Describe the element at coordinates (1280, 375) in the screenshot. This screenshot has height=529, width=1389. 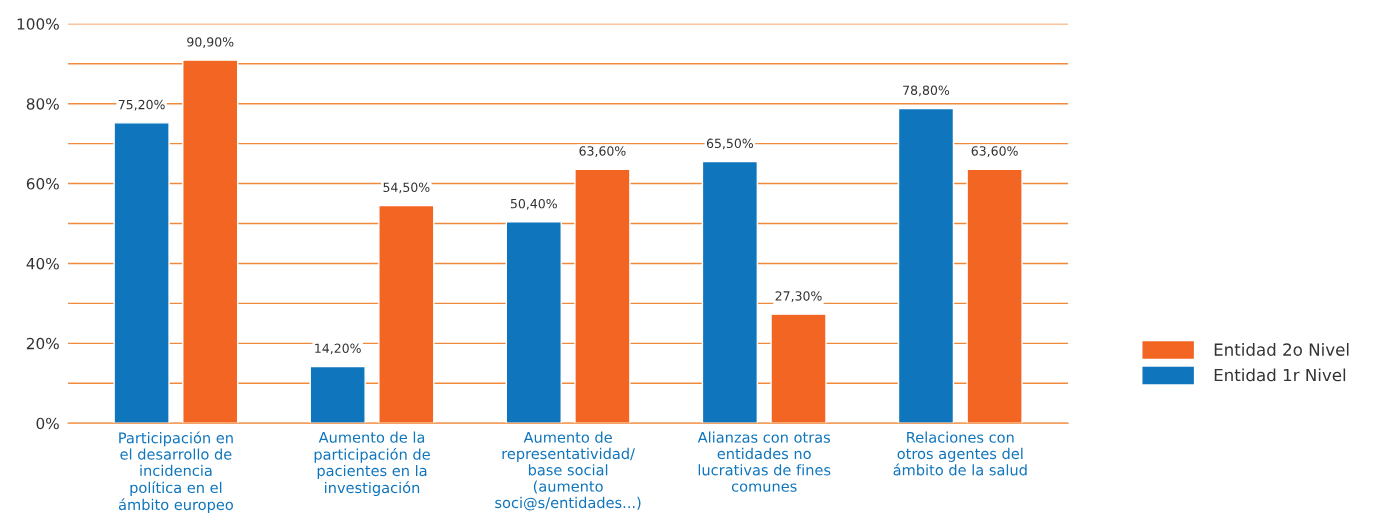
I see `legend-label: Entidad 1r Nivel` at that location.